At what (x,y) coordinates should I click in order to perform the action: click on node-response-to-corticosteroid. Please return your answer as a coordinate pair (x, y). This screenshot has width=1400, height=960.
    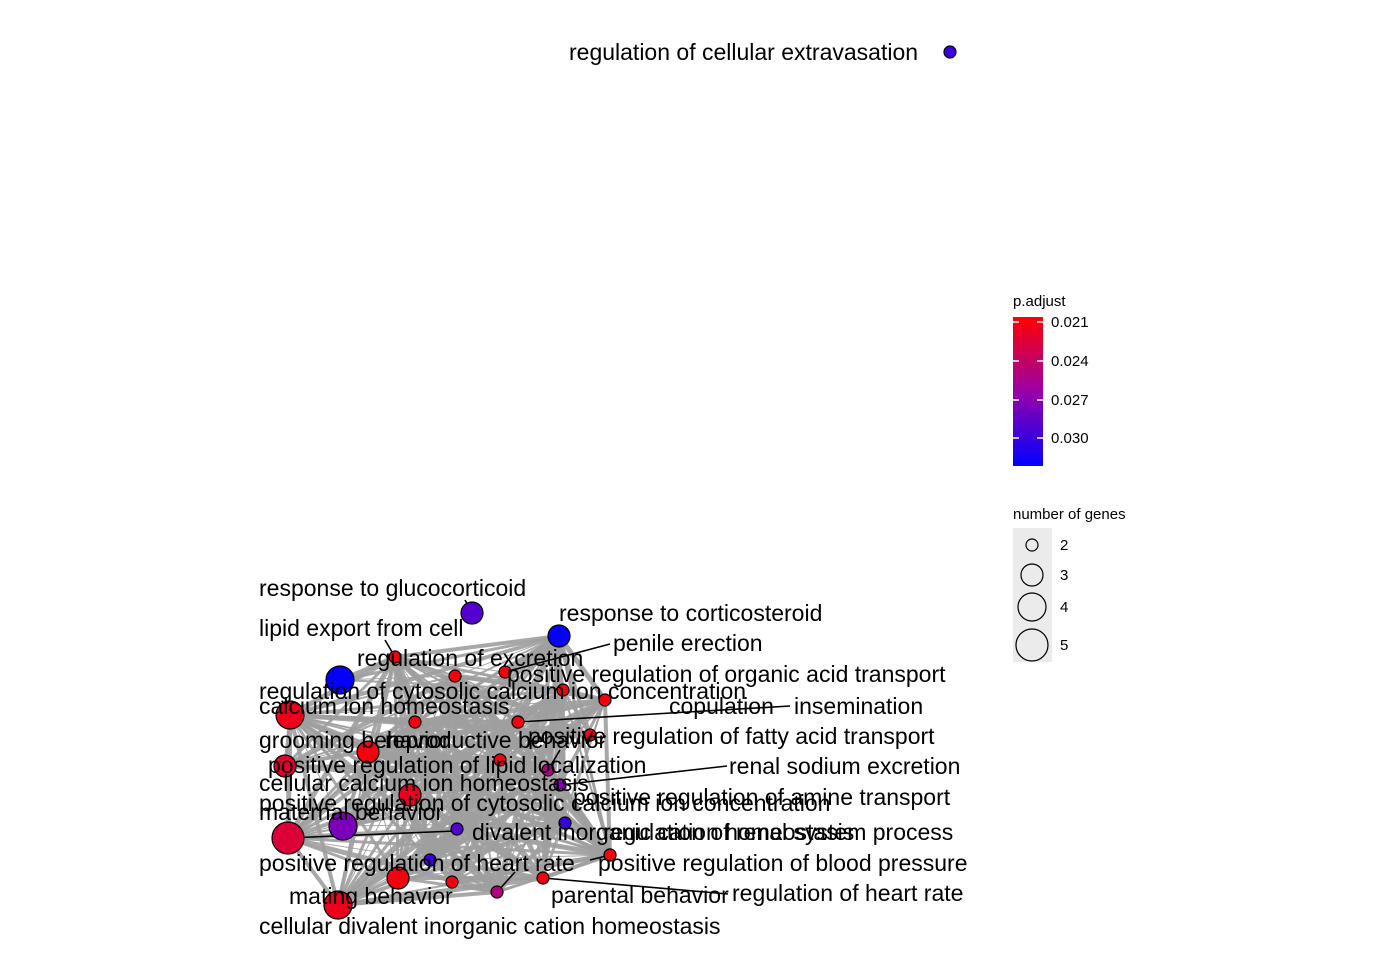
    Looking at the image, I should click on (559, 636).